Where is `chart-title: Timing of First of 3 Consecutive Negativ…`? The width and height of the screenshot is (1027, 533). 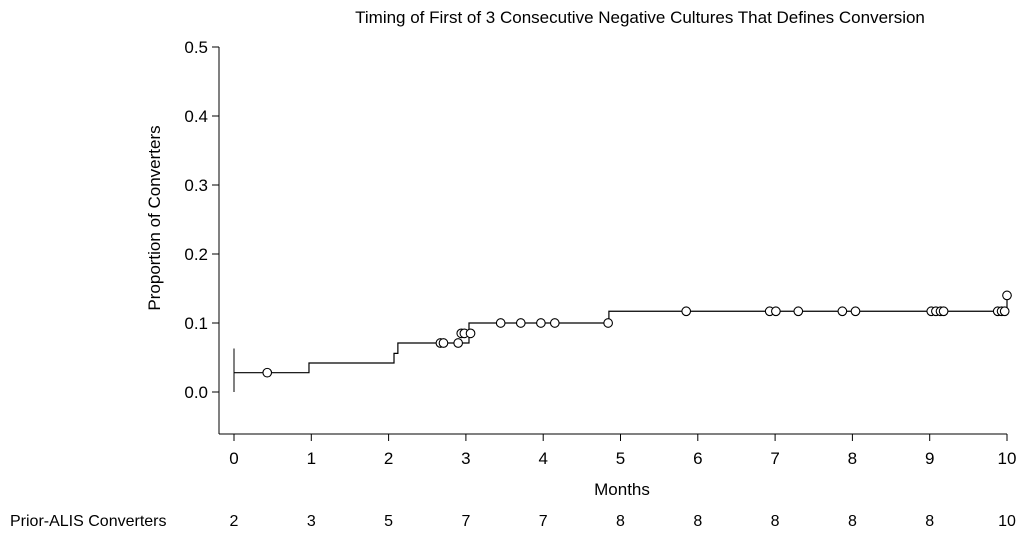 chart-title: Timing of First of 3 Consecutive Negativ… is located at coordinates (640, 17).